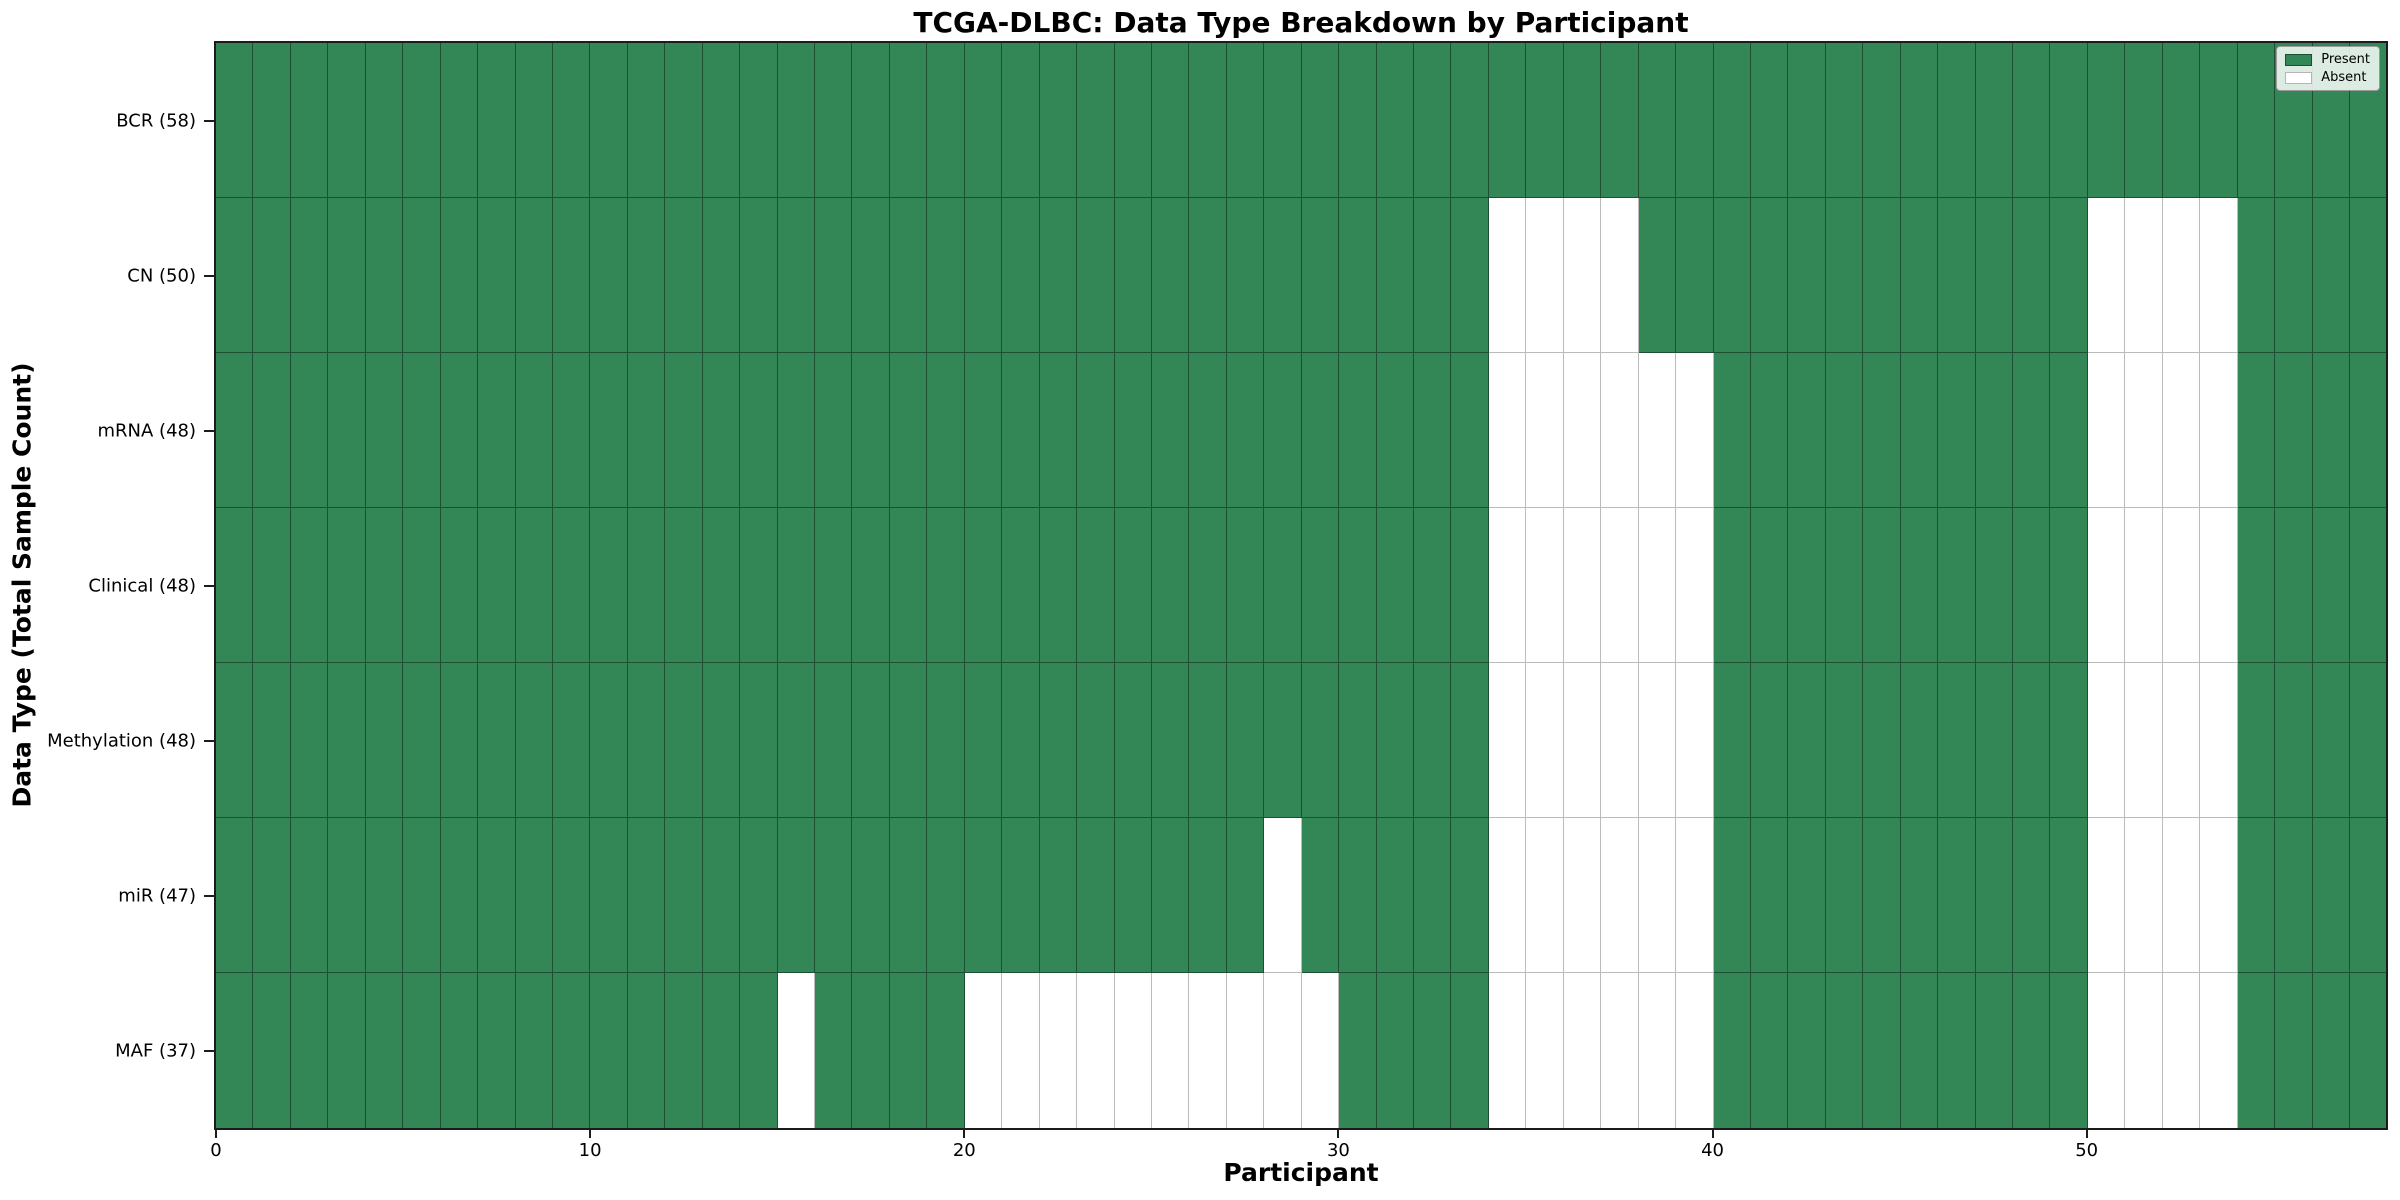  What do you see at coordinates (147, 430) in the screenshot?
I see `y-tick-label: mRNA (48)` at bounding box center [147, 430].